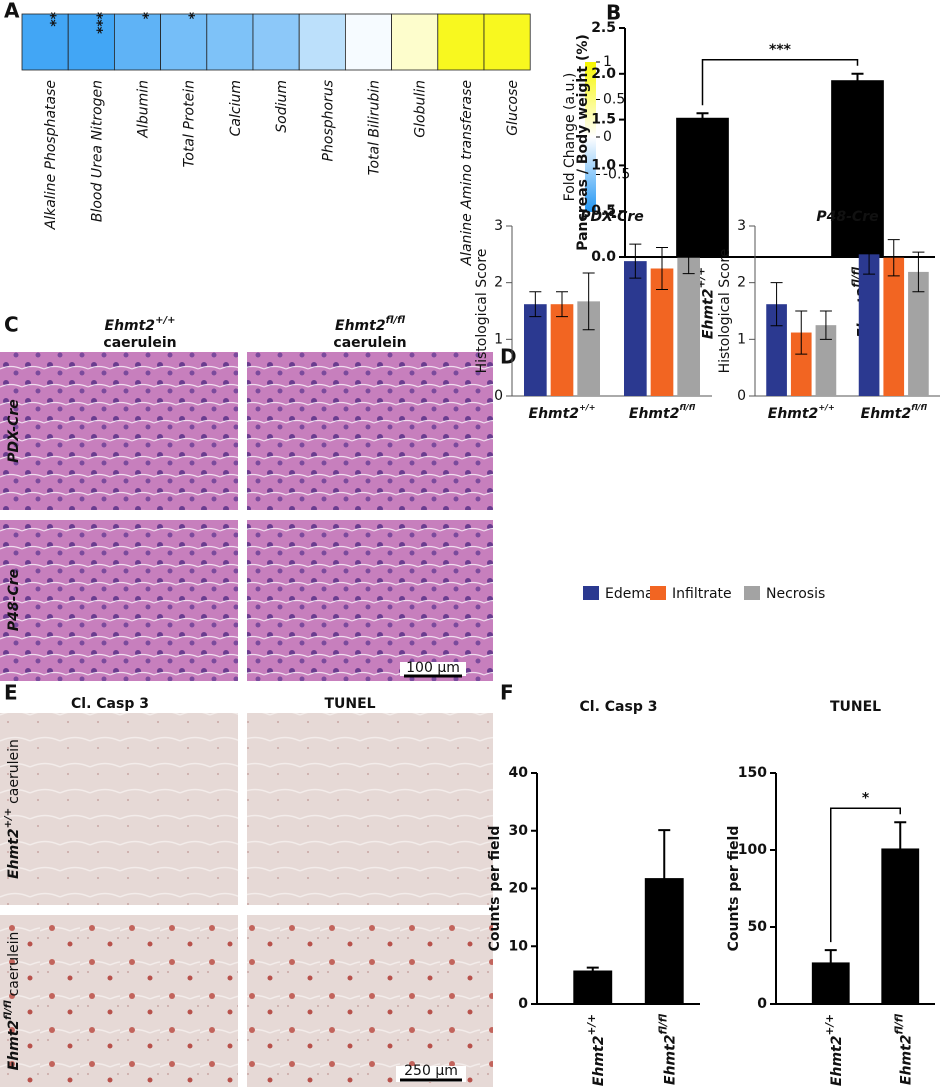 The width and height of the screenshot is (941, 1091). I want to click on y-axis-label: Histological Score, so click(725, 311).